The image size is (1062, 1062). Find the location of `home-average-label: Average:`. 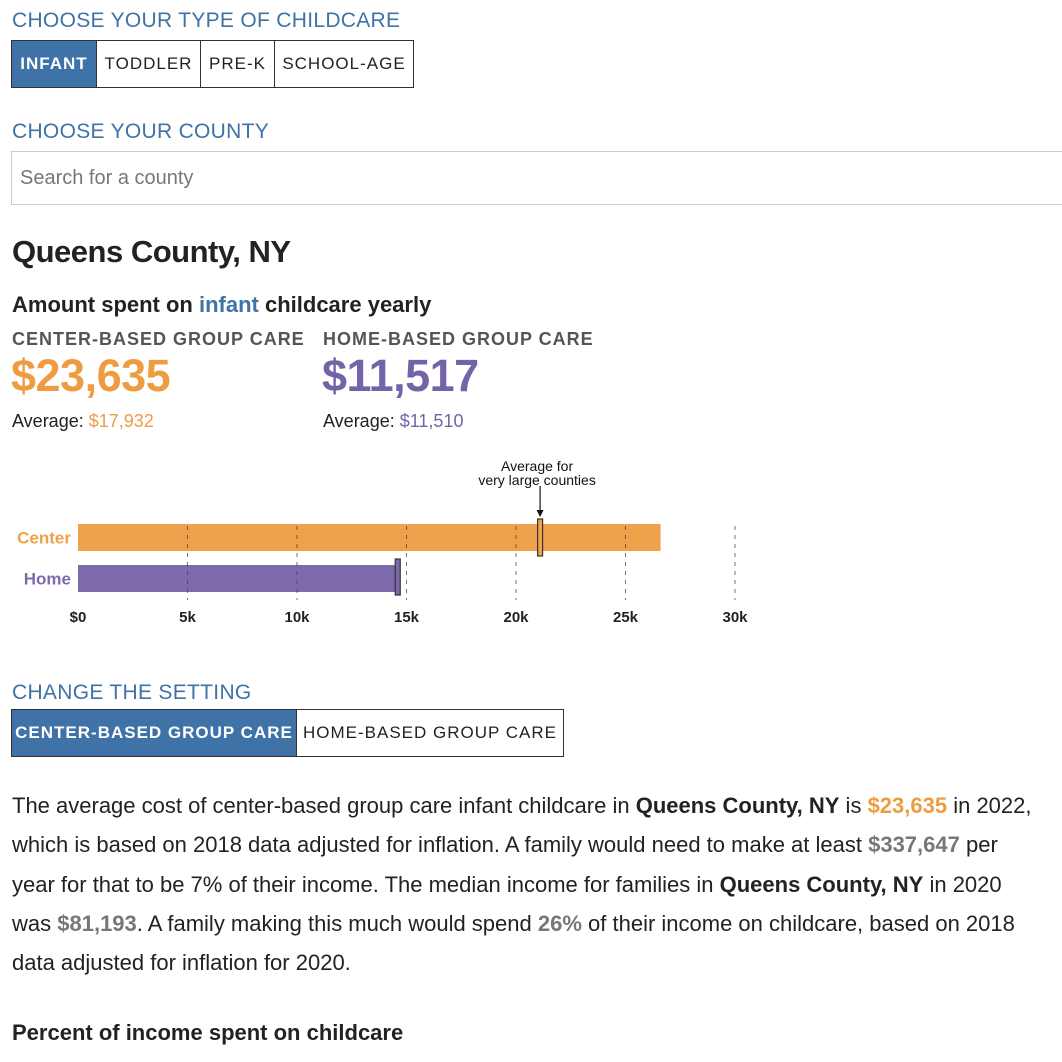

home-average-label: Average: is located at coordinates (361, 421).